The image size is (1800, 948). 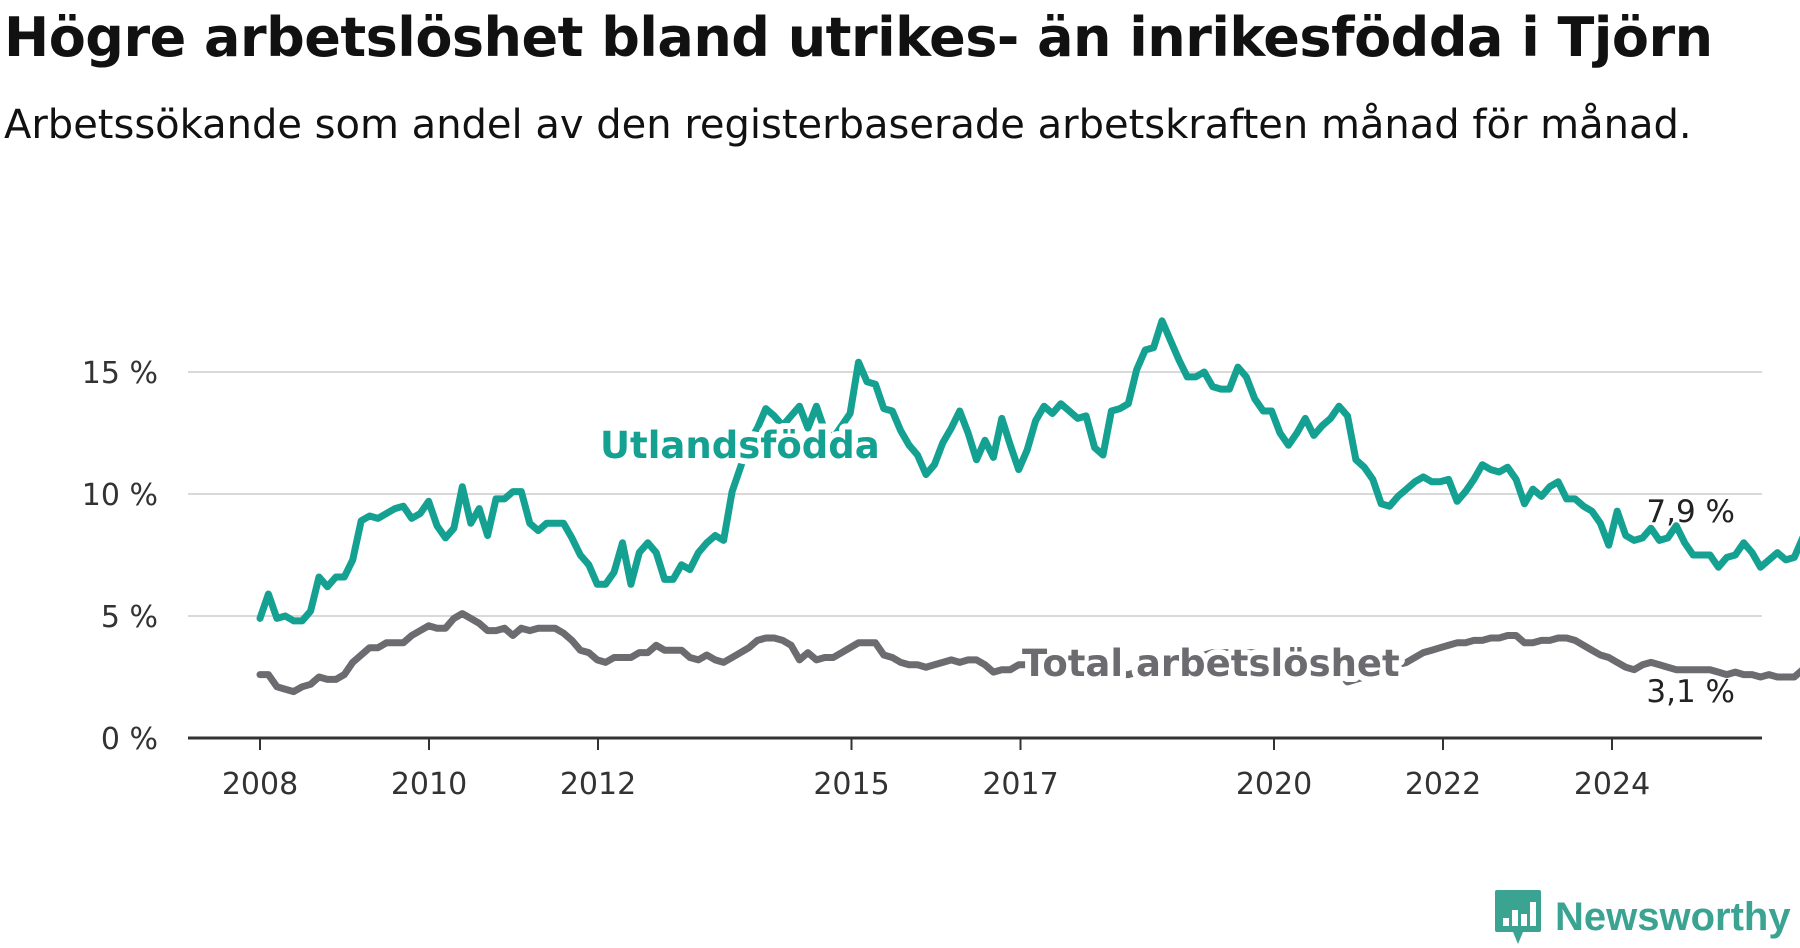 What do you see at coordinates (1690, 692) in the screenshot?
I see `end-label-total: 3,1 %` at bounding box center [1690, 692].